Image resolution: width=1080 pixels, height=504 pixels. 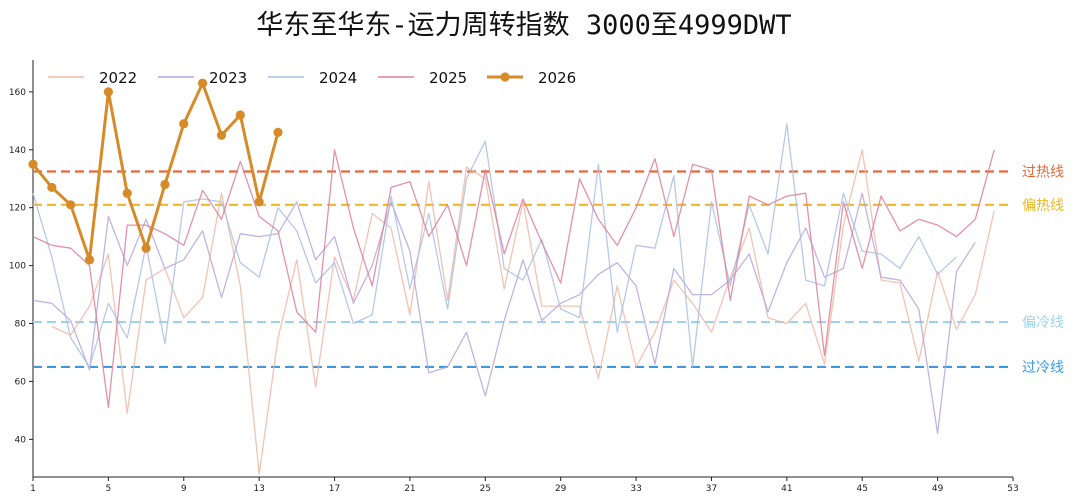 What do you see at coordinates (1043, 323) in the screenshot?
I see `reference-line-label: 偏冷线` at bounding box center [1043, 323].